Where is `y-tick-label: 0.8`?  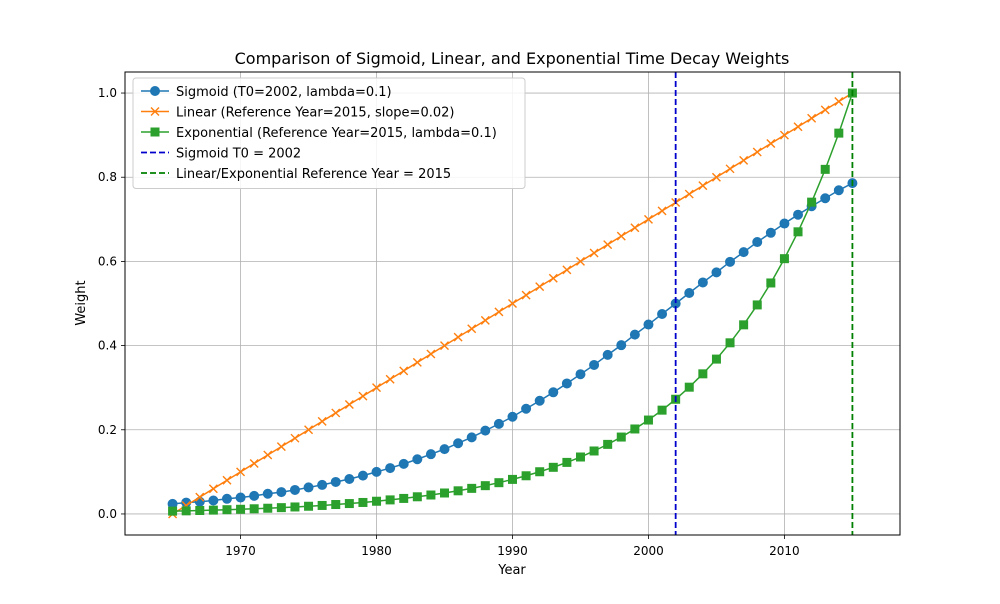
y-tick-label: 0.8 is located at coordinates (107, 177).